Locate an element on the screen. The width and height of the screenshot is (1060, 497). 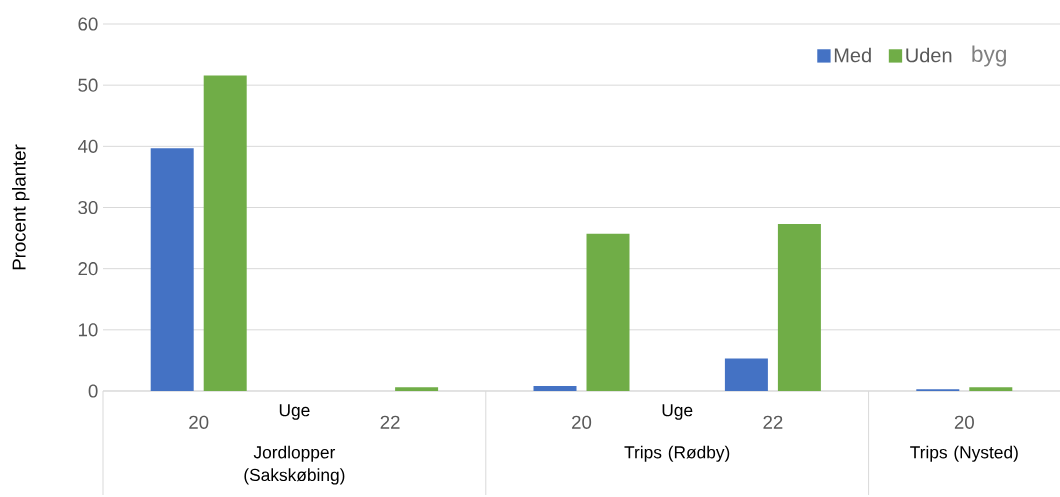
annotation: byg is located at coordinates (989, 56).